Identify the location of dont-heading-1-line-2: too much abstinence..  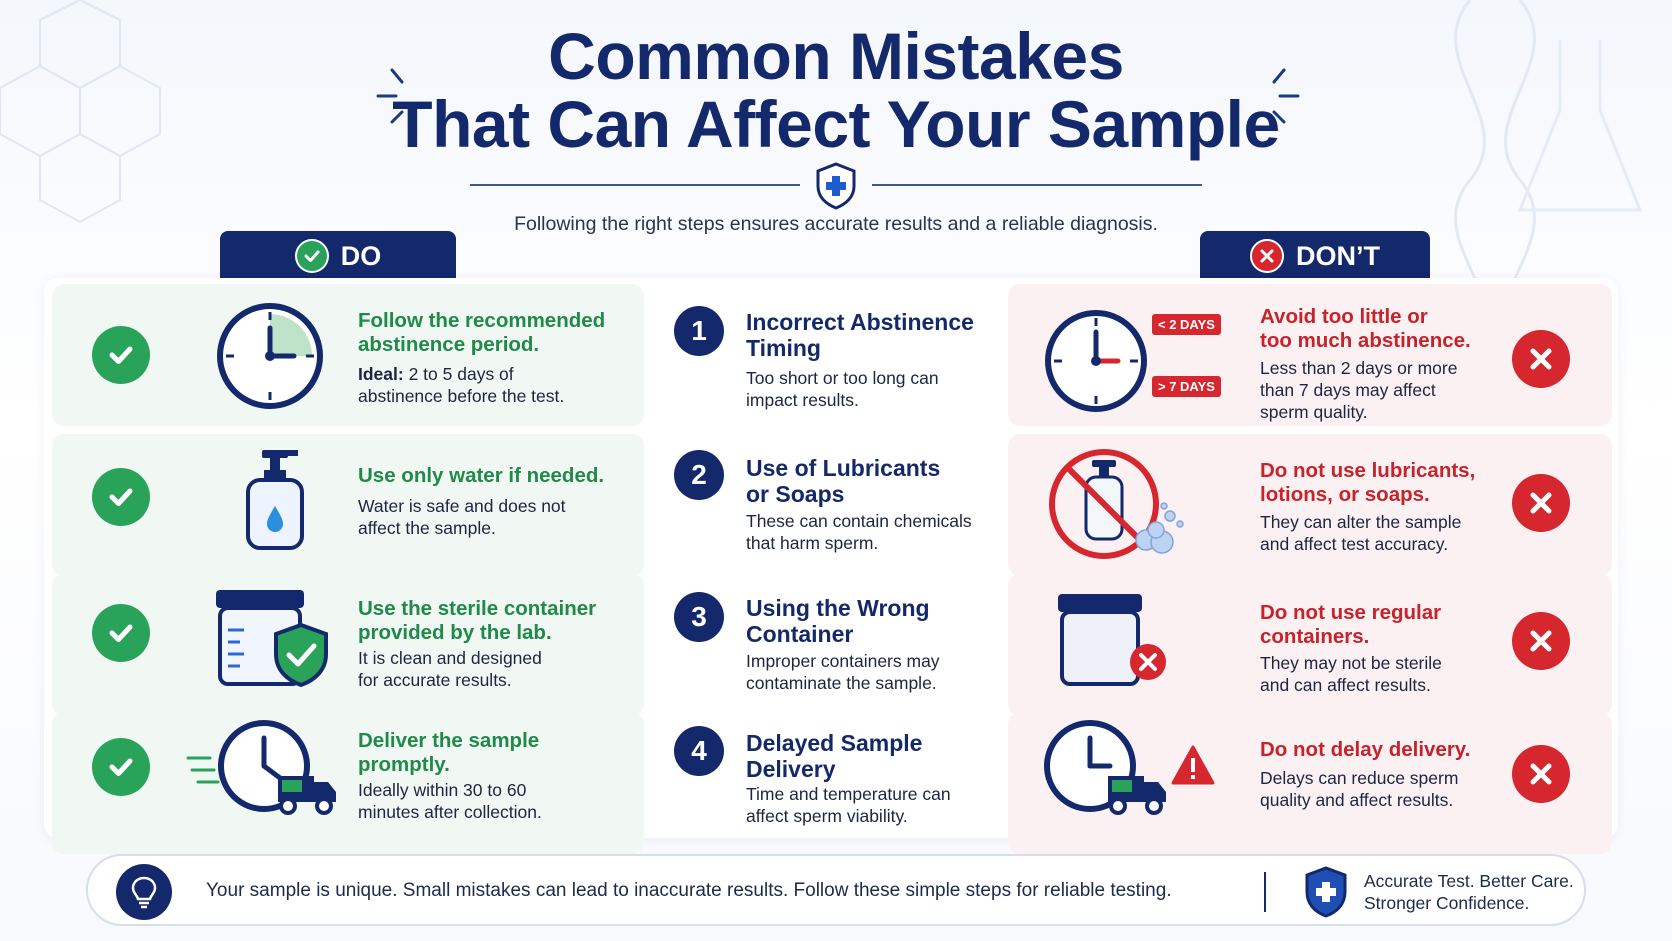
(1365, 340).